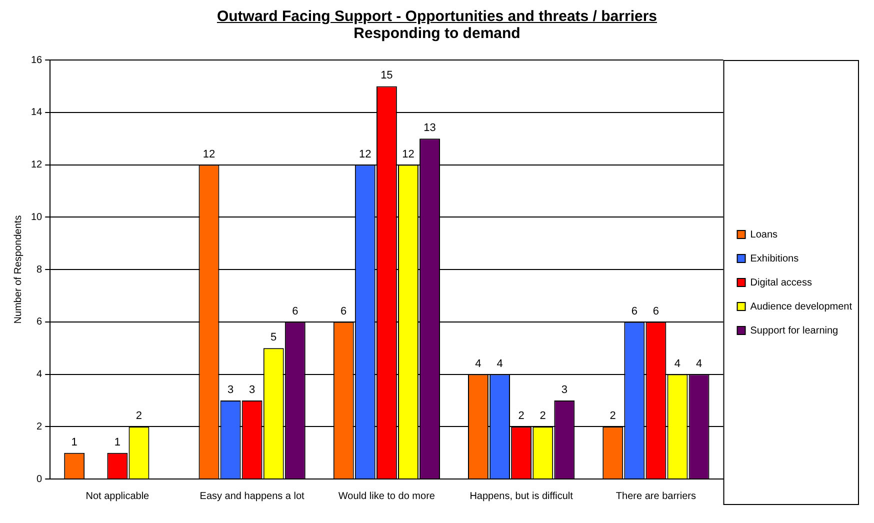  What do you see at coordinates (37, 60) in the screenshot?
I see `y-tick-label: 16` at bounding box center [37, 60].